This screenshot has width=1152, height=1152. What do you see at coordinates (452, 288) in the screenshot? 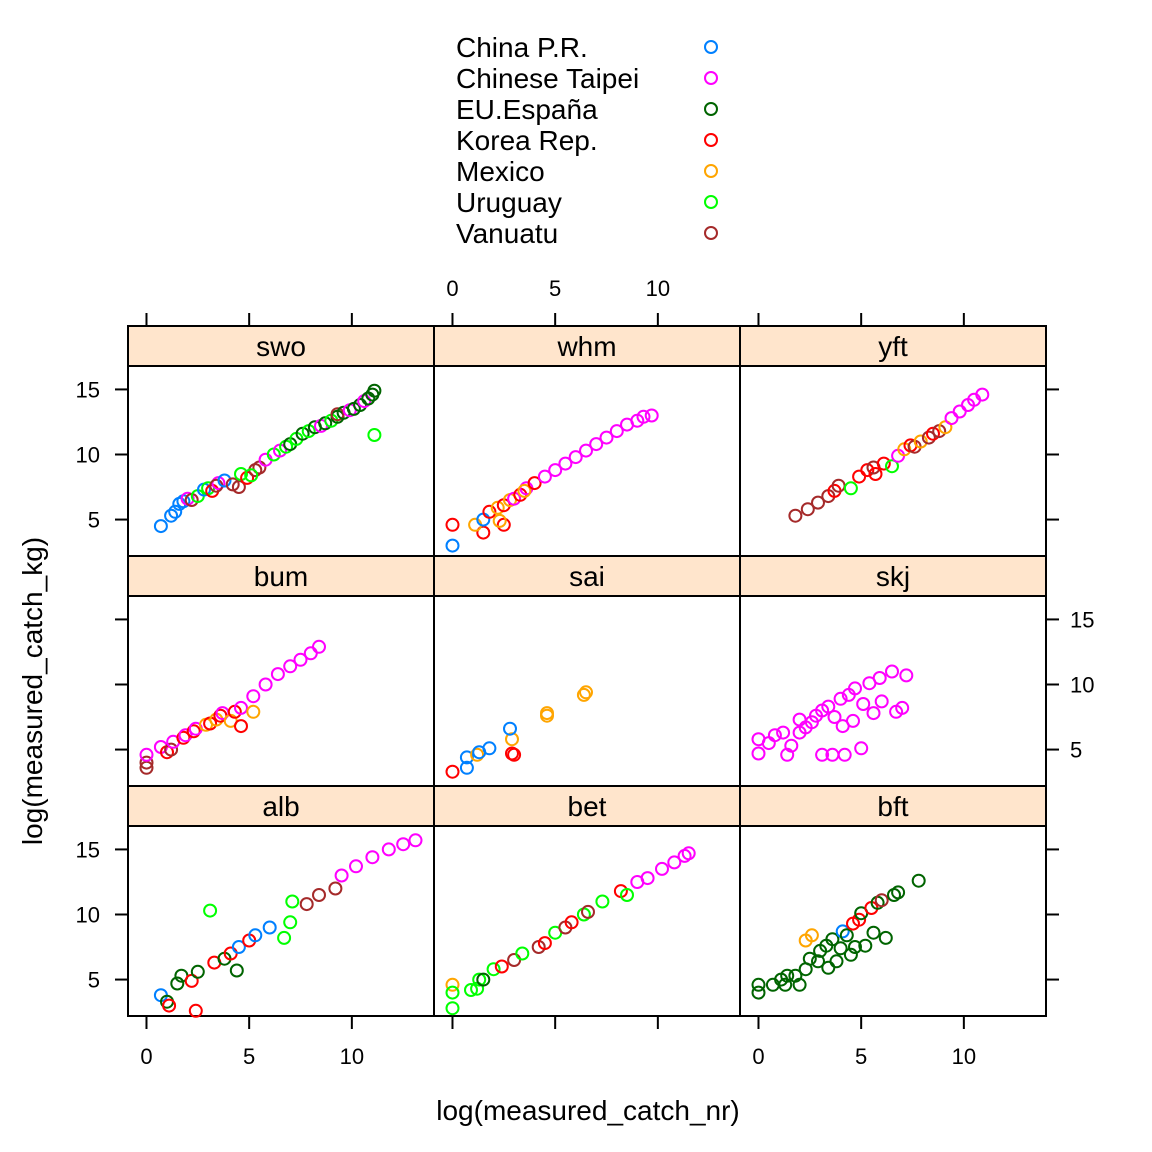
I see `x-tick-label: 0` at bounding box center [452, 288].